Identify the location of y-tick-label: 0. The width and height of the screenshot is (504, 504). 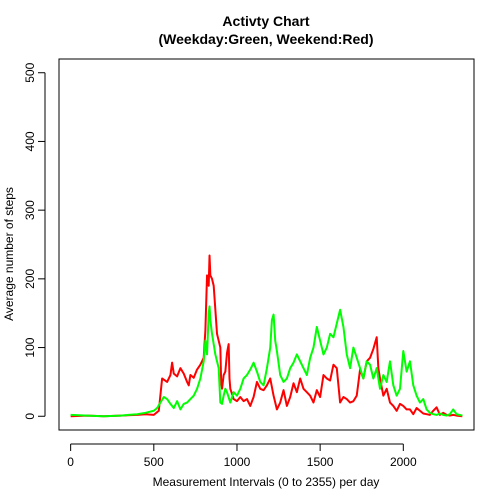
(30, 416).